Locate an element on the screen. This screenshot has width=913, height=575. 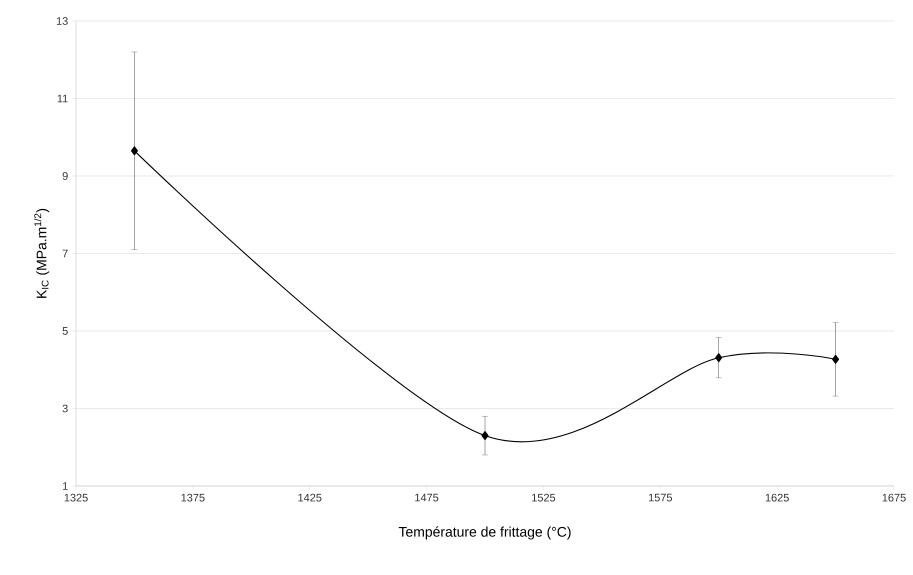
y-tick-label: 1 is located at coordinates (65, 486).